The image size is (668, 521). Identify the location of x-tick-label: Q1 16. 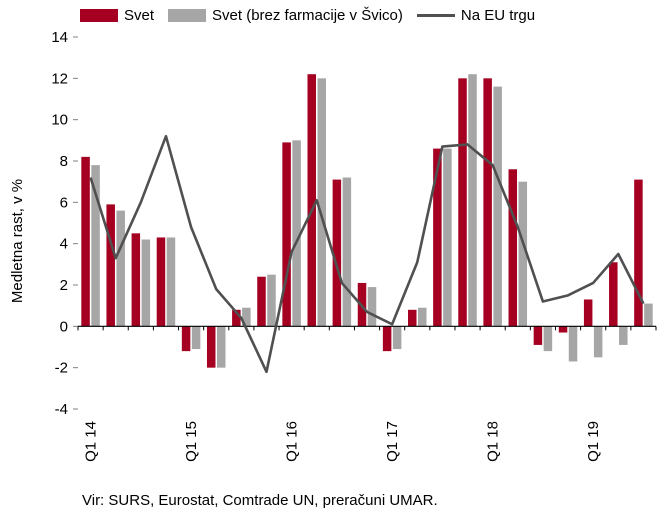
(292, 441).